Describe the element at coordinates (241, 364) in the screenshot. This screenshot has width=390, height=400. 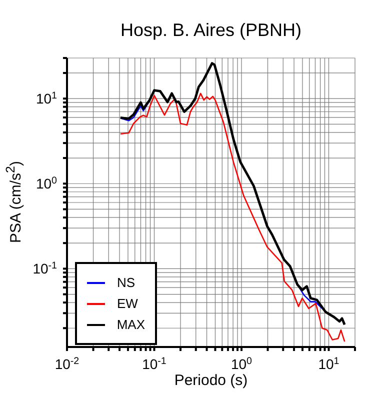
I see `x-tick-label: 10$^{0}$` at that location.